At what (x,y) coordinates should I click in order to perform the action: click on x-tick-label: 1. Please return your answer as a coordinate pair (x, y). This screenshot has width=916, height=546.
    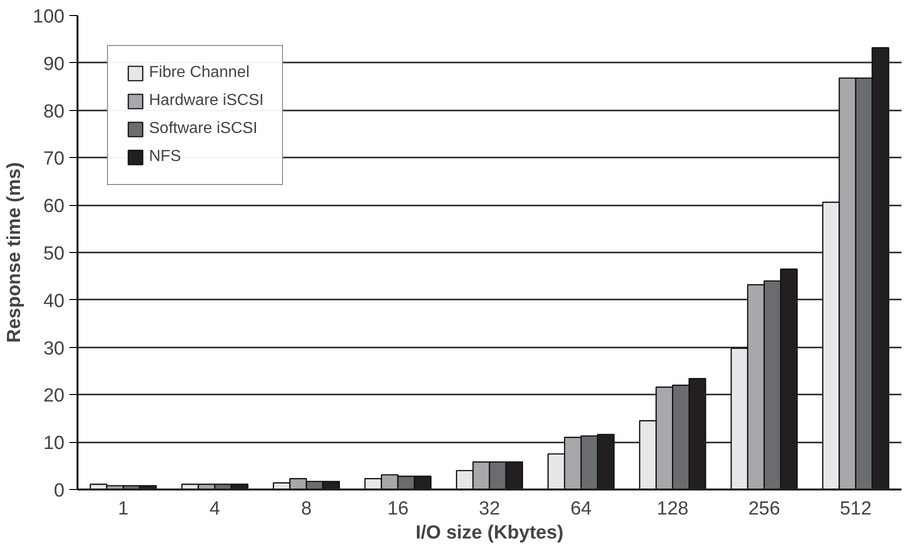
    Looking at the image, I should click on (123, 509).